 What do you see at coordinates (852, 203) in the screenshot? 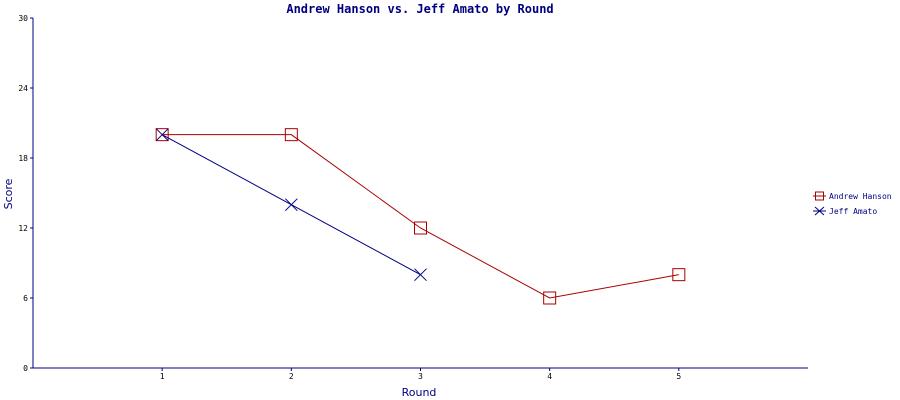
I see `legend: Andrew Hanson Jeff Amato` at bounding box center [852, 203].